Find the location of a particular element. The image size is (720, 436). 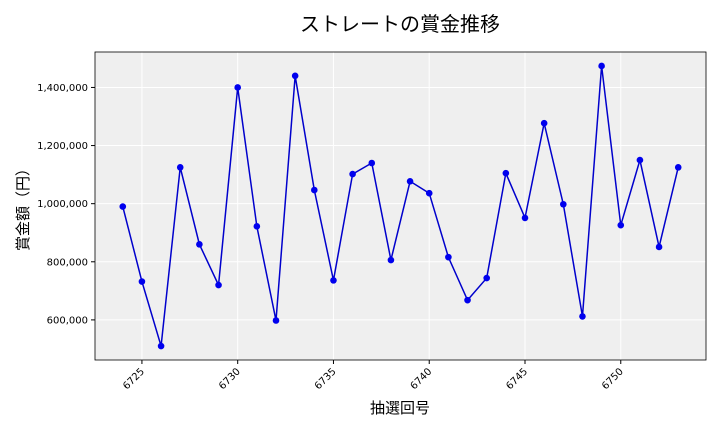

x-tick-label: 6750 is located at coordinates (613, 379).